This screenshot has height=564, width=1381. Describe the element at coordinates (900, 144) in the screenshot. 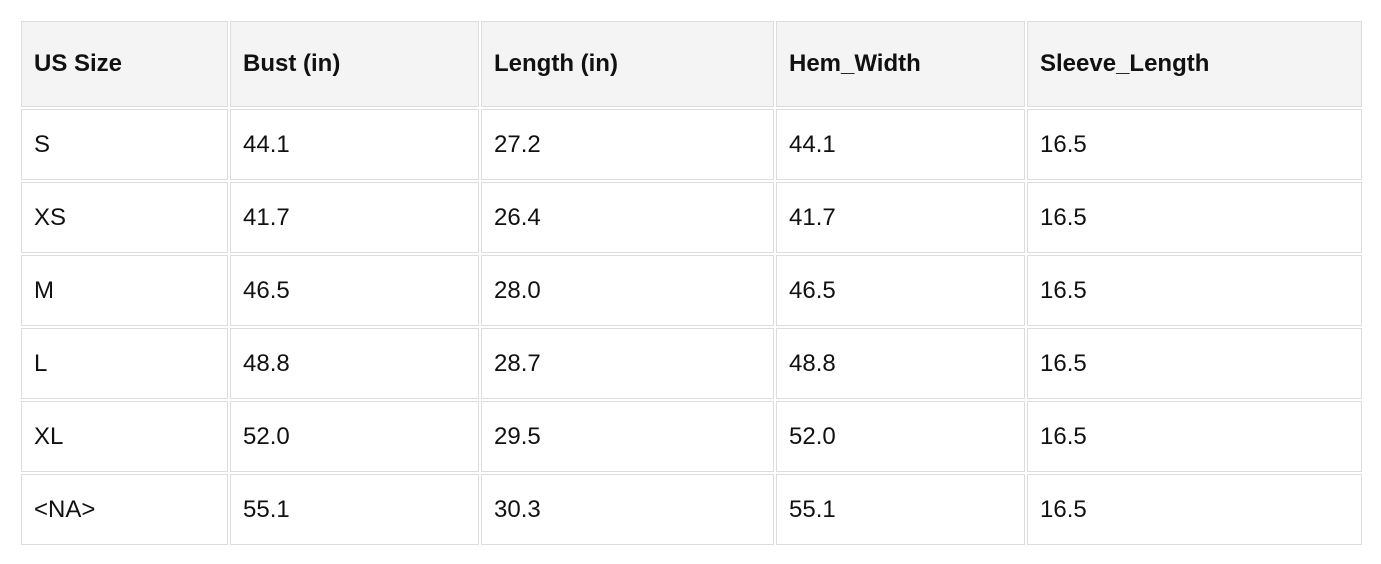

I see `cell-hem-width: 44.1` at that location.